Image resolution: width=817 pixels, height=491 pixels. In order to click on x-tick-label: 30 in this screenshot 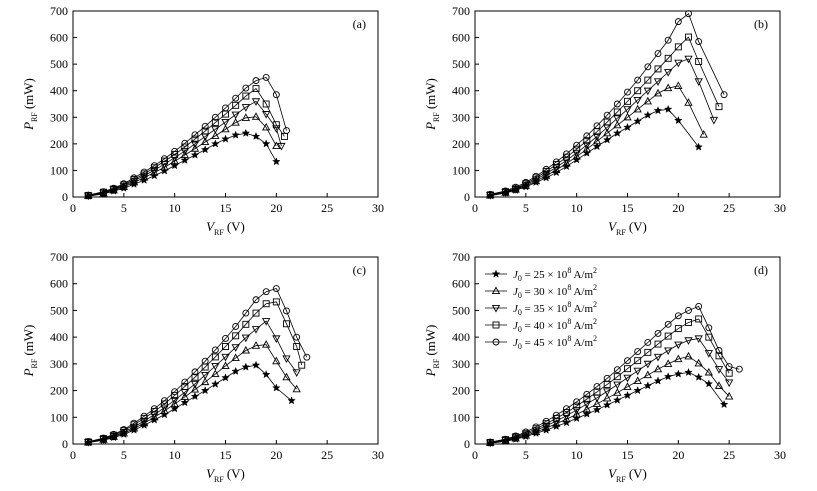, I will do `click(378, 208)`.